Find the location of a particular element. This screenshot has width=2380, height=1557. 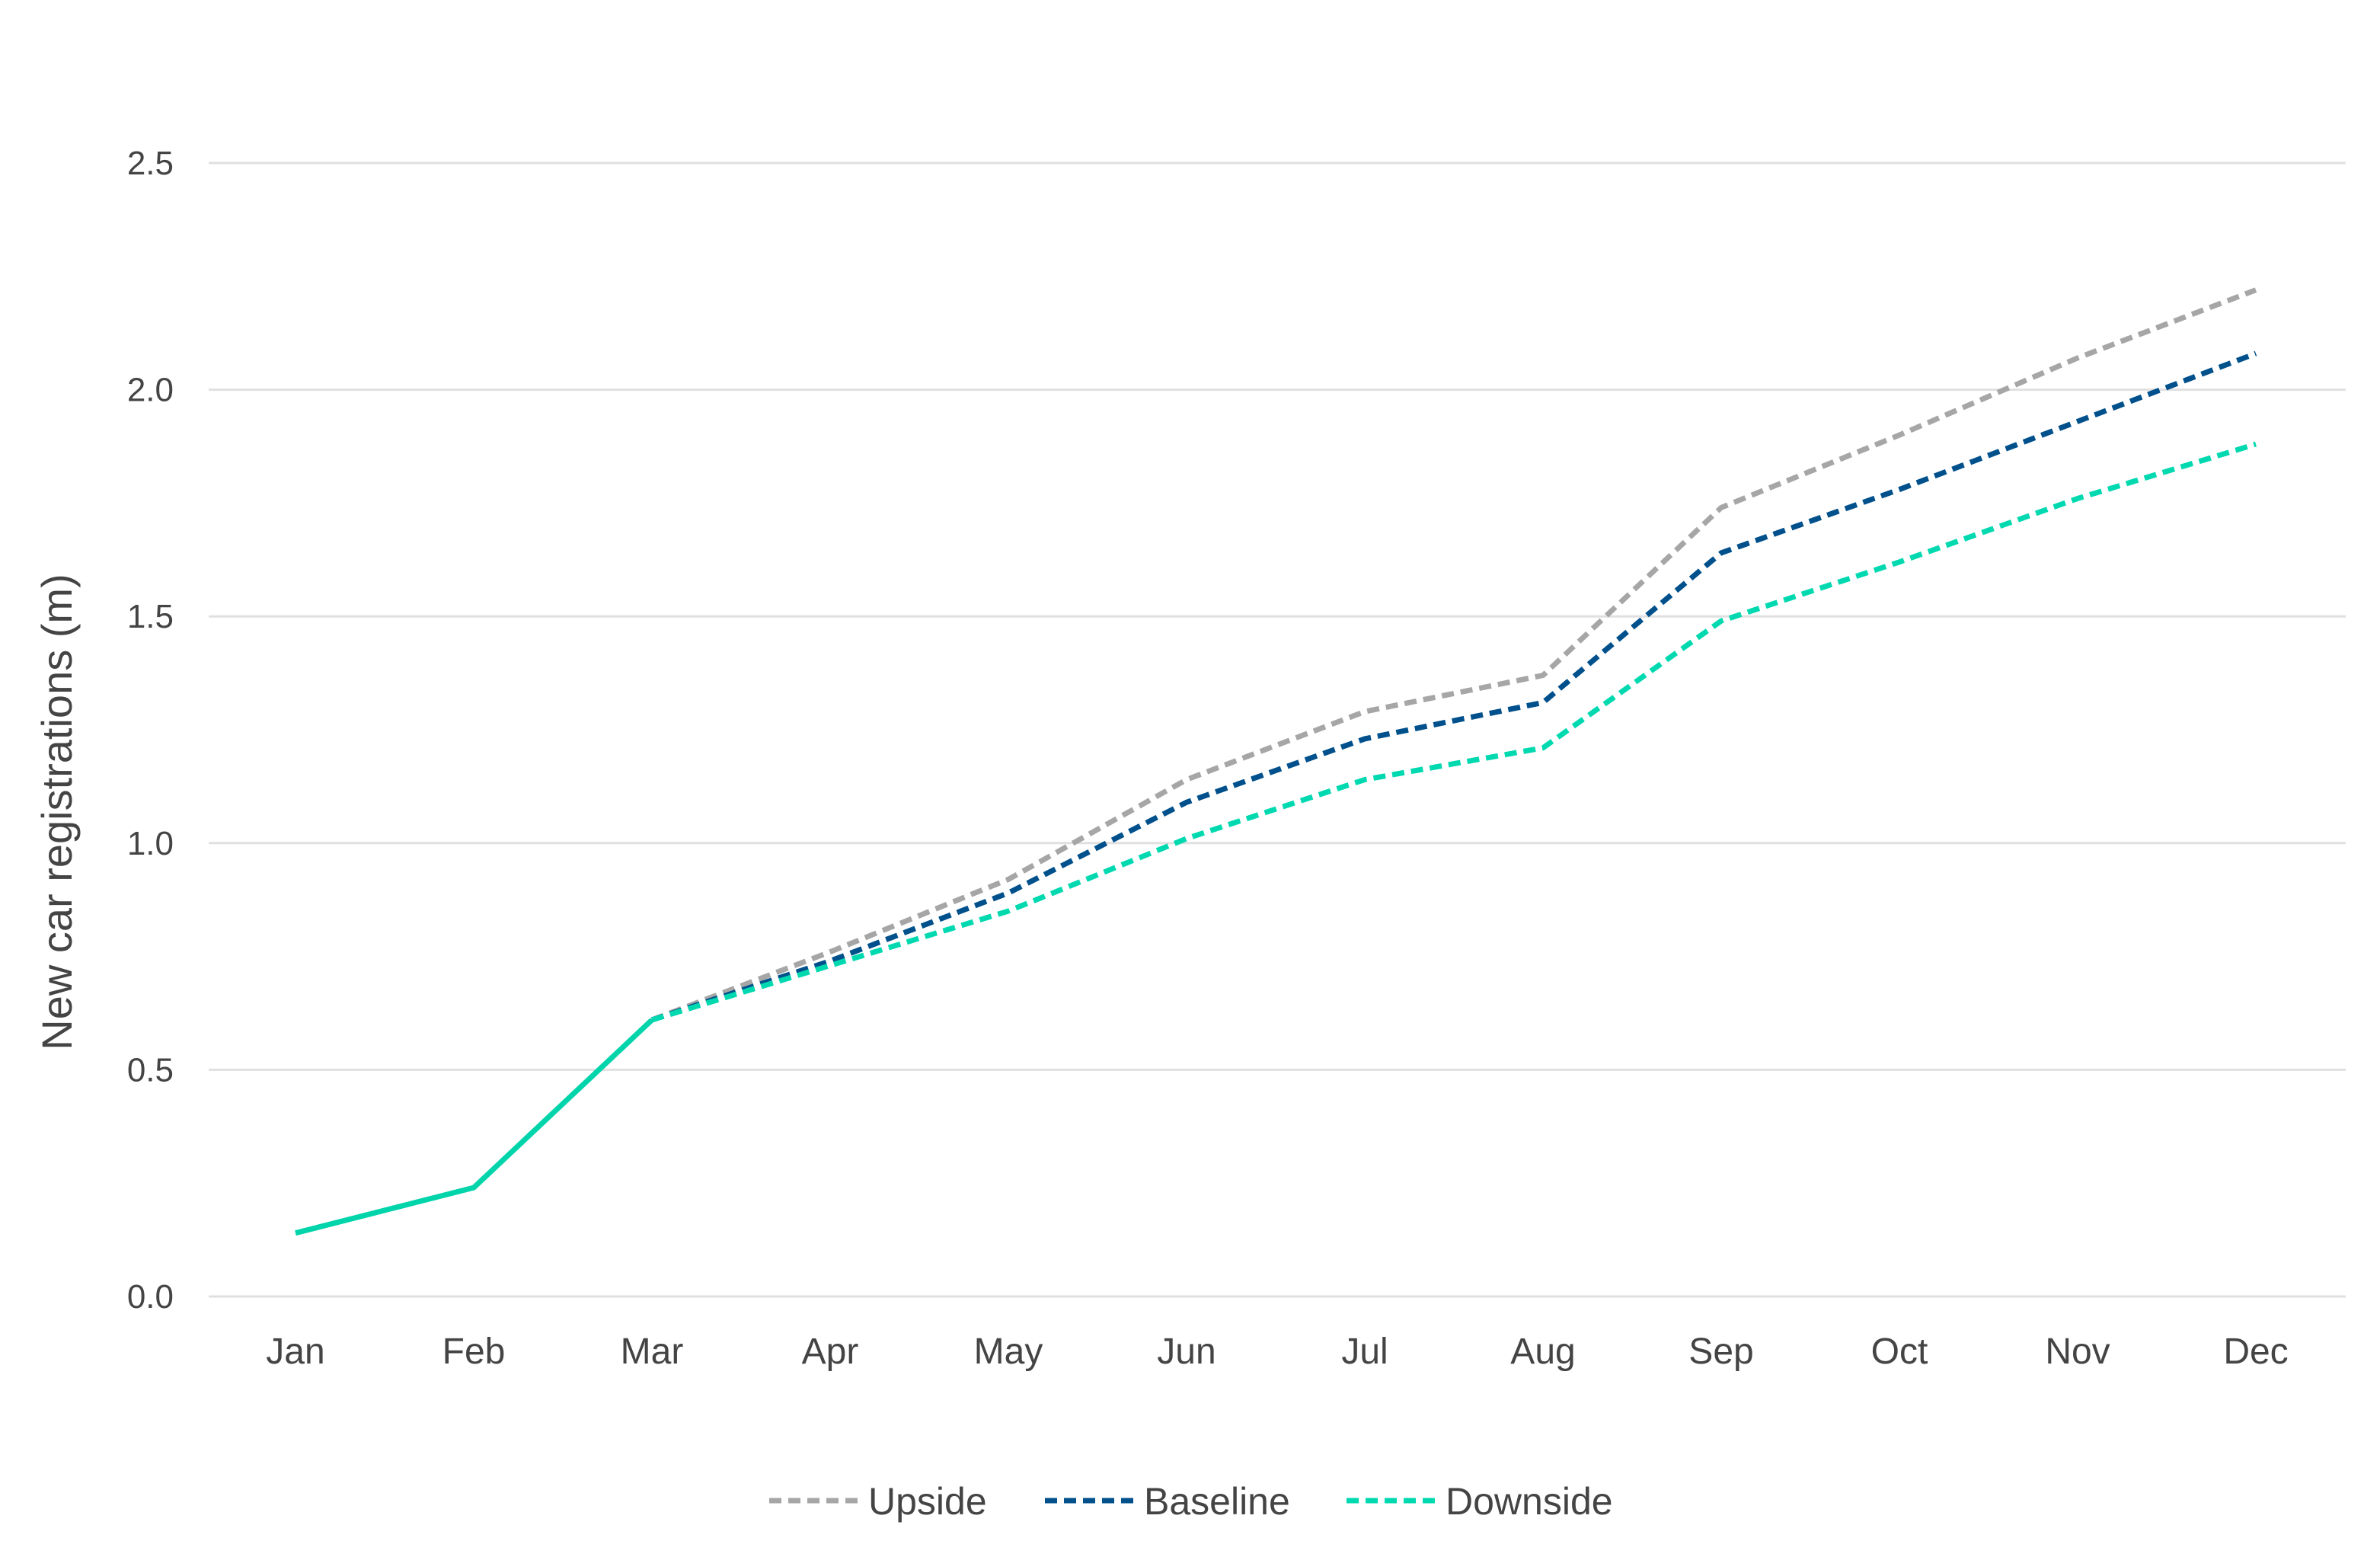

legend-label: Baseline is located at coordinates (1217, 1501).